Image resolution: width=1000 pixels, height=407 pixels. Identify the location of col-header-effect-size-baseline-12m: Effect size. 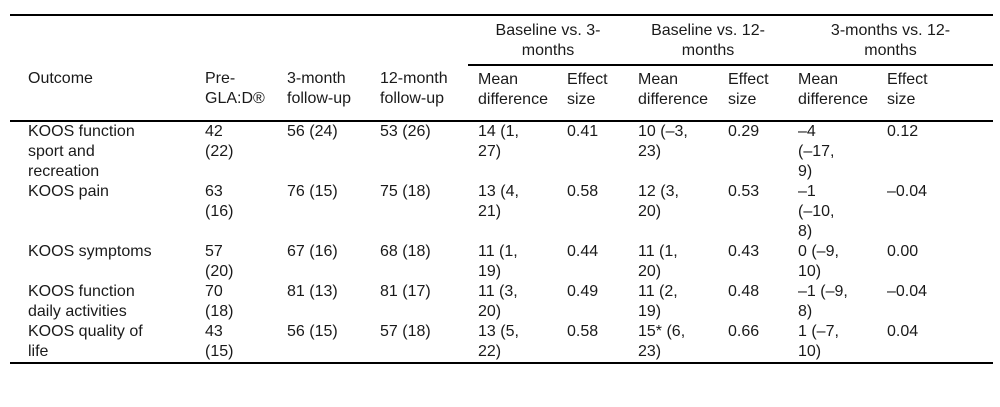
(753, 93).